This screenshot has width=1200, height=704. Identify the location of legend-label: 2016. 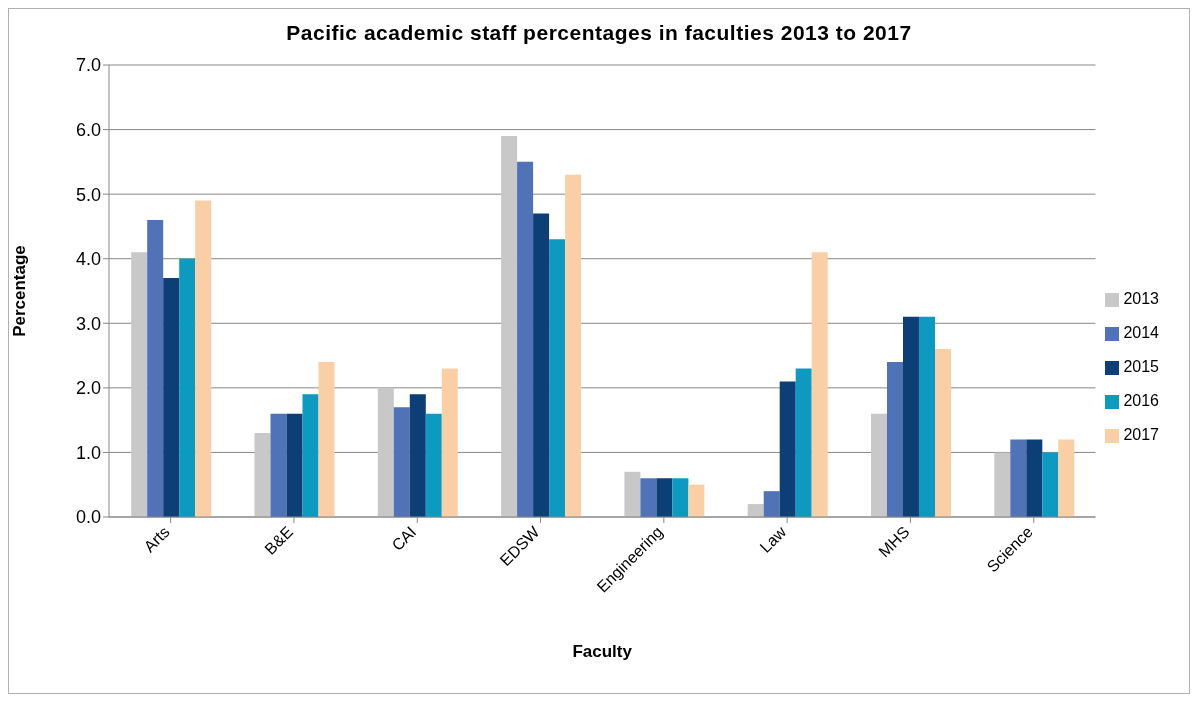
(1141, 400).